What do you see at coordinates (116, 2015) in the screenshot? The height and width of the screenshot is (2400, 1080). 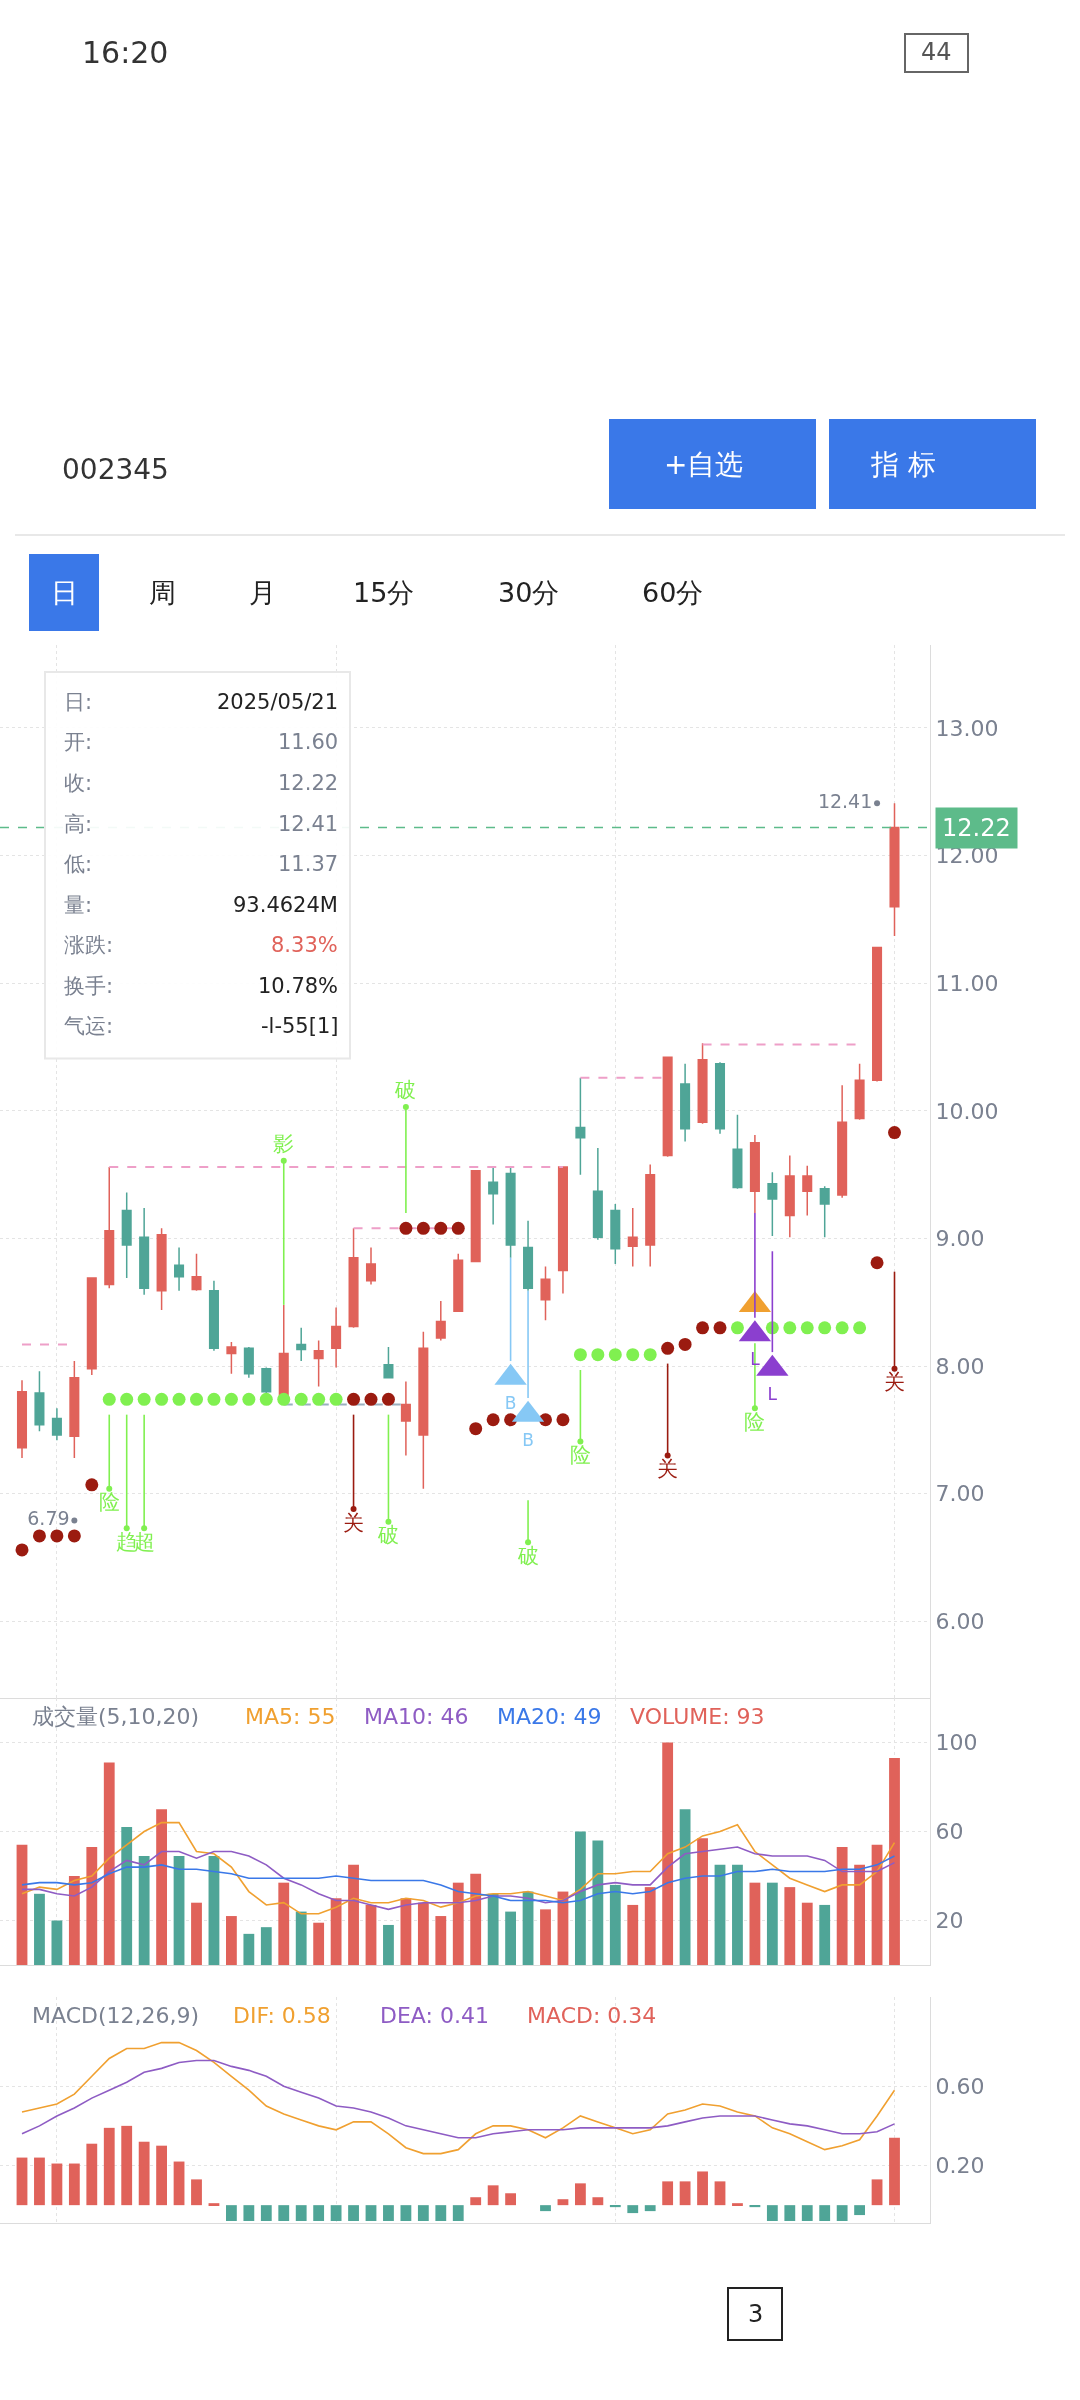 I see `chart-title: MACD(12,26,9)` at bounding box center [116, 2015].